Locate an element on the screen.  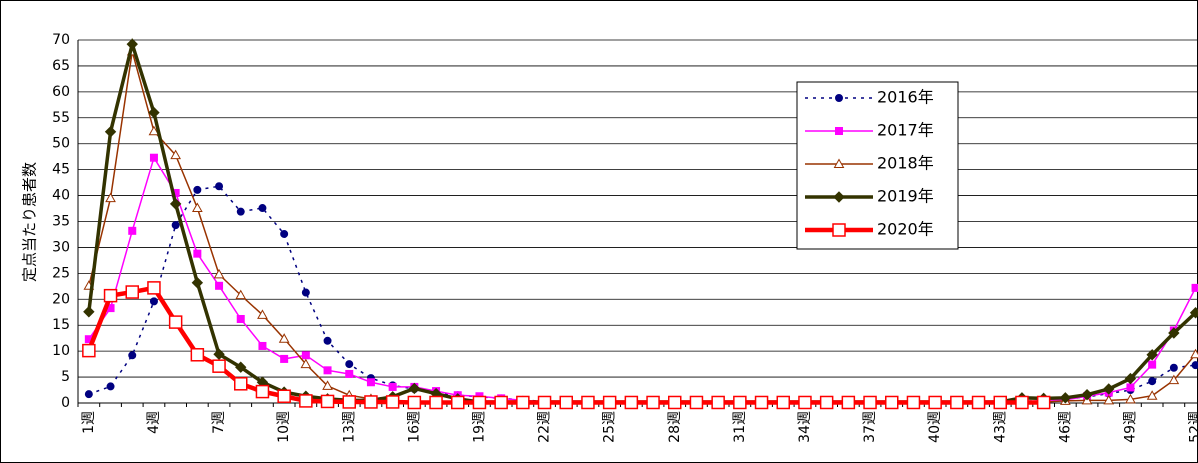
x-tick-label: 40週 is located at coordinates (935, 427).